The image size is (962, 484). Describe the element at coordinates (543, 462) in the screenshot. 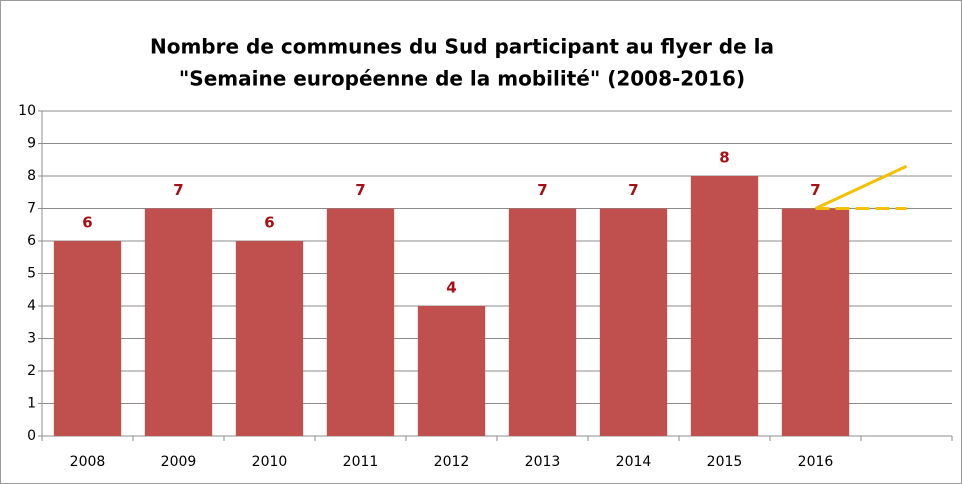

I see `x-tick-label: 2013` at that location.